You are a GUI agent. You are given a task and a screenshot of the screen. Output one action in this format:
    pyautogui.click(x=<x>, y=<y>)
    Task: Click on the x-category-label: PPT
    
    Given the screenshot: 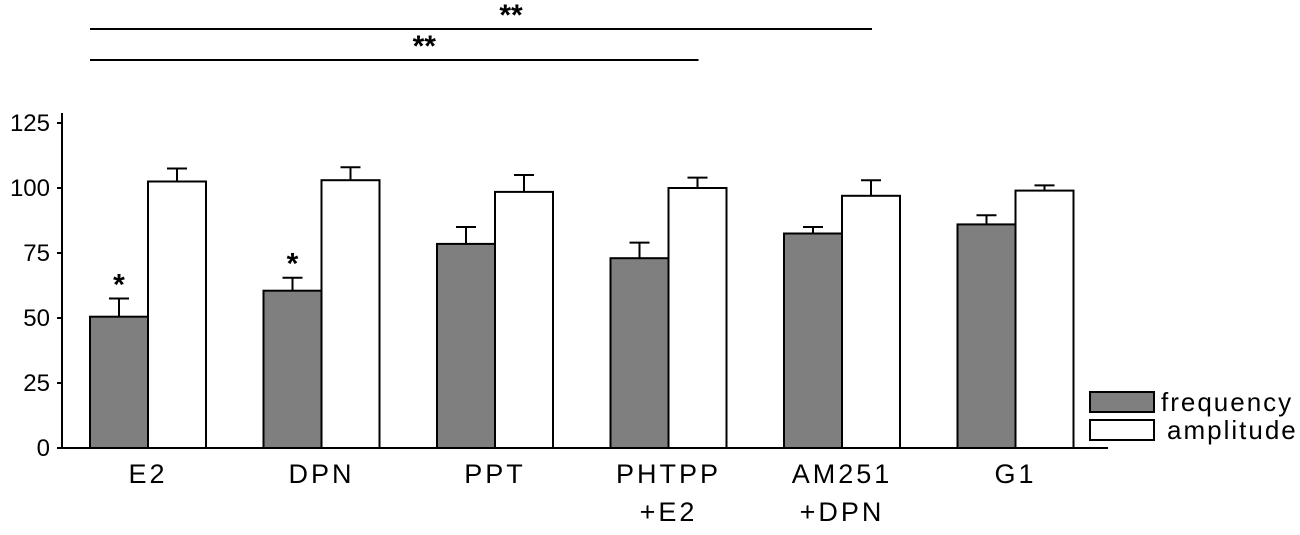 What is the action you would take?
    pyautogui.click(x=495, y=474)
    